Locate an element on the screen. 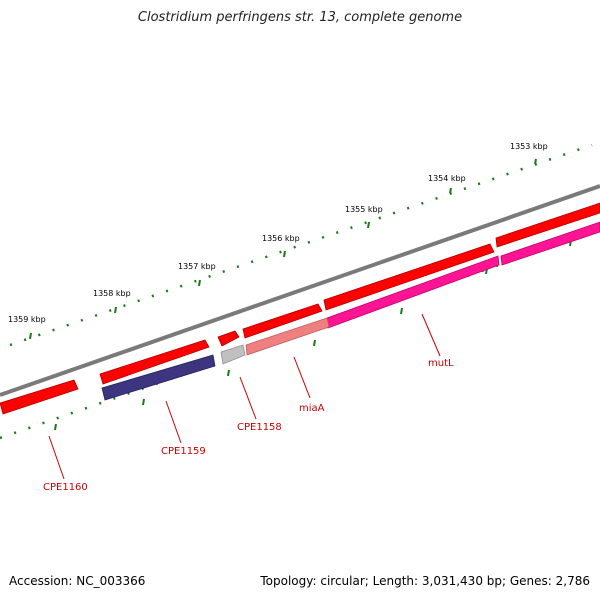  gene-miaA is located at coordinates (287, 336).